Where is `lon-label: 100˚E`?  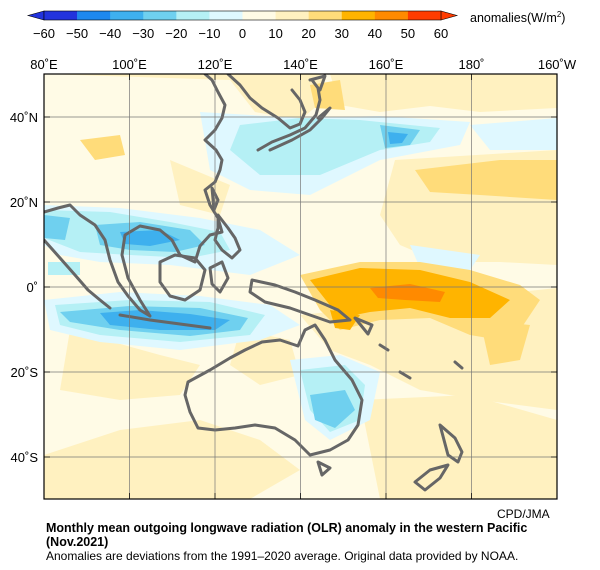 lon-label: 100˚E is located at coordinates (129, 64).